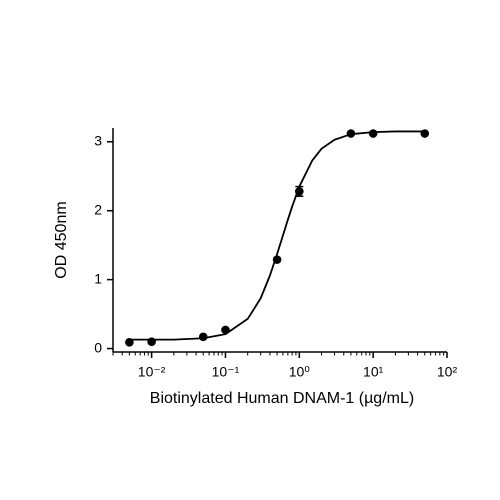 The height and width of the screenshot is (500, 500). I want to click on y-tick-label: 2, so click(98, 209).